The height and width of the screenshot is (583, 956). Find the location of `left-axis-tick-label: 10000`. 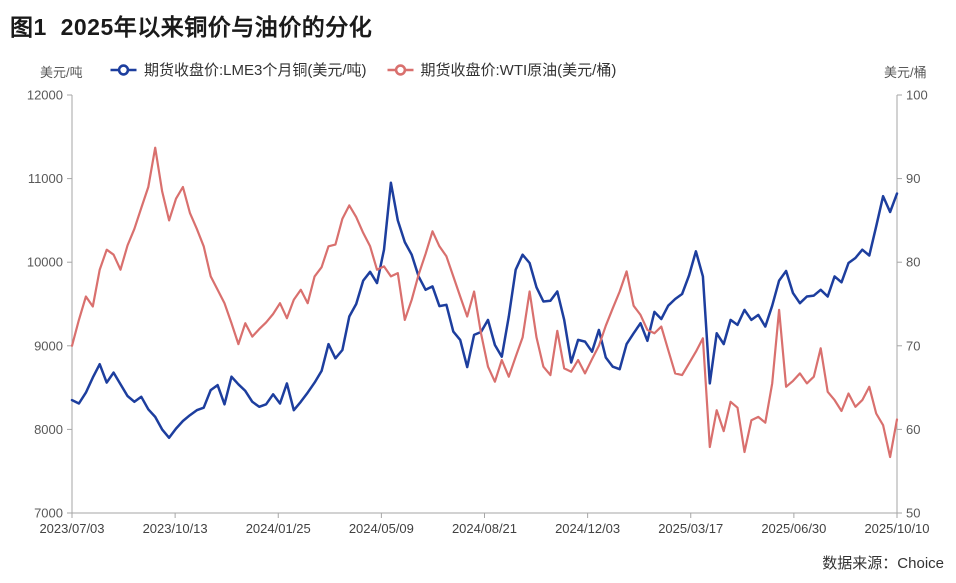

left-axis-tick-label: 10000 is located at coordinates (45, 262).